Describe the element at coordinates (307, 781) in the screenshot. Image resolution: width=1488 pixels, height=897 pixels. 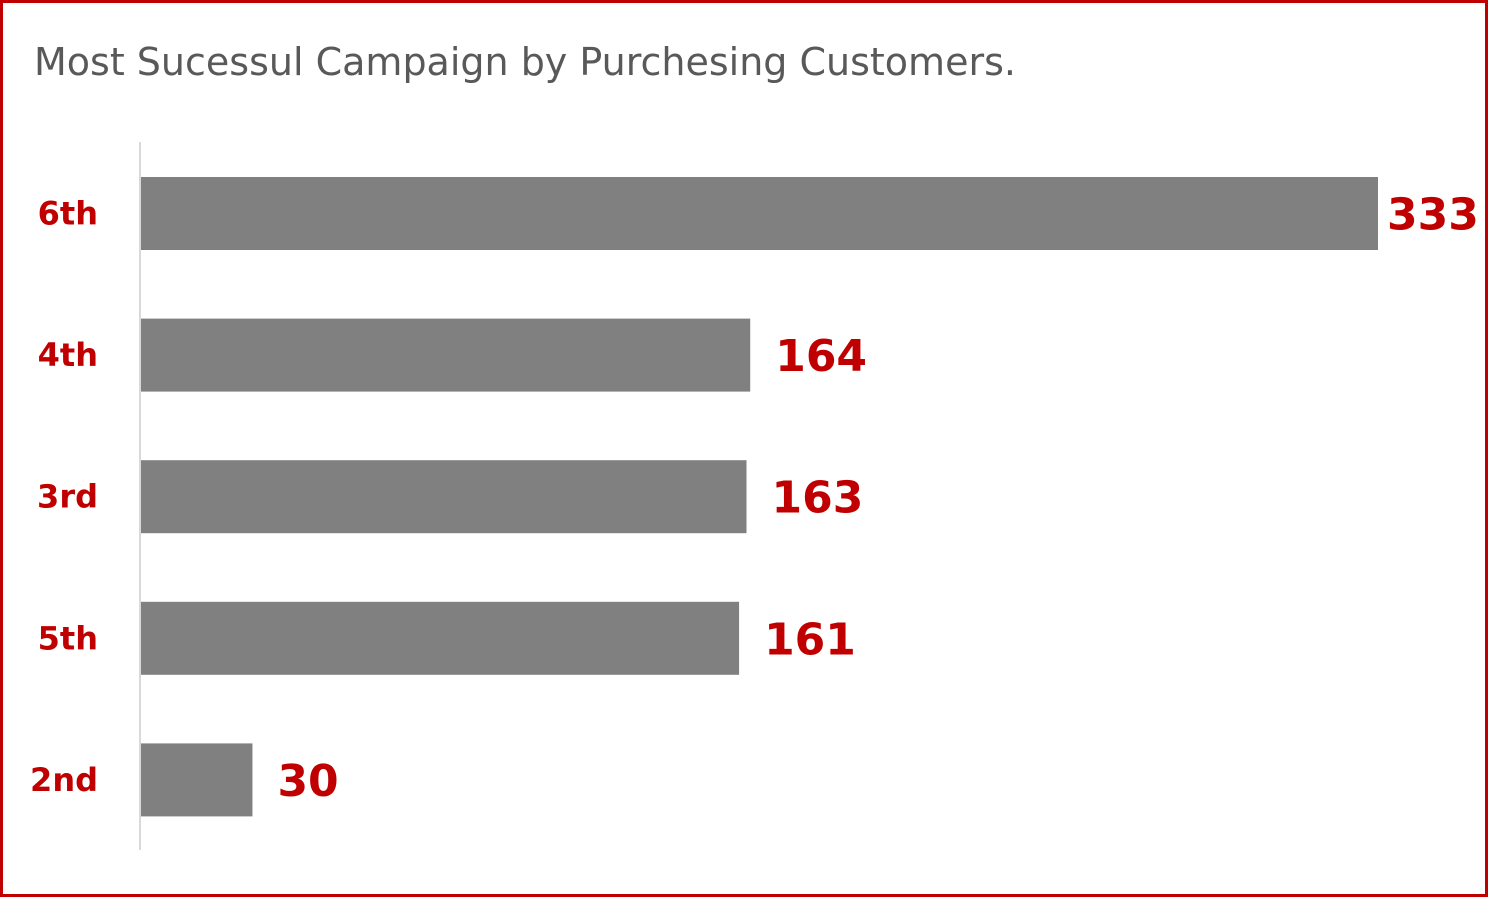
I see `value-label: 30` at that location.